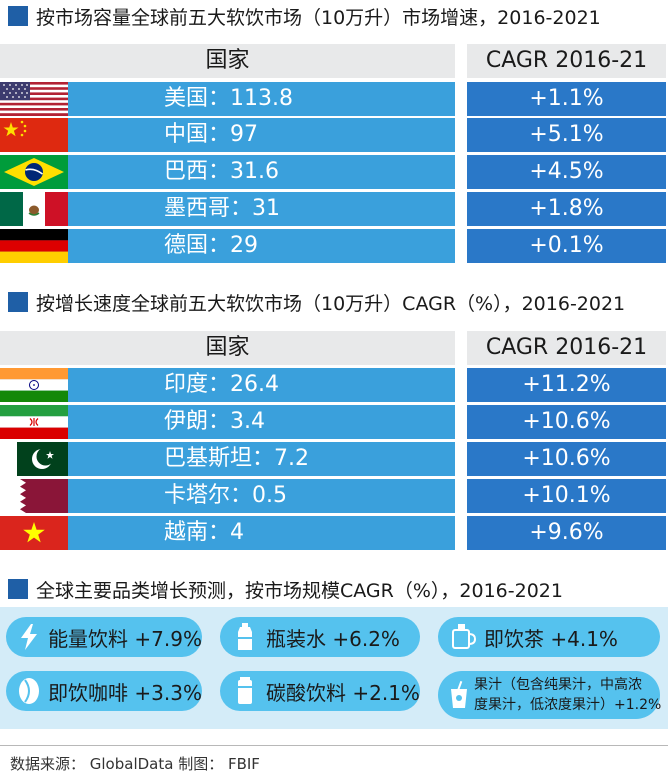 This screenshot has width=668, height=780. What do you see at coordinates (566, 99) in the screenshot?
I see `cagr-value: +1.1%` at bounding box center [566, 99].